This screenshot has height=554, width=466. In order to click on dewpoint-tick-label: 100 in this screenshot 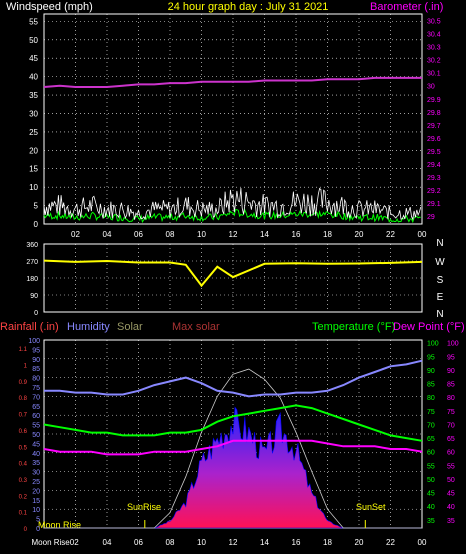, I will do `click(453, 344)`.